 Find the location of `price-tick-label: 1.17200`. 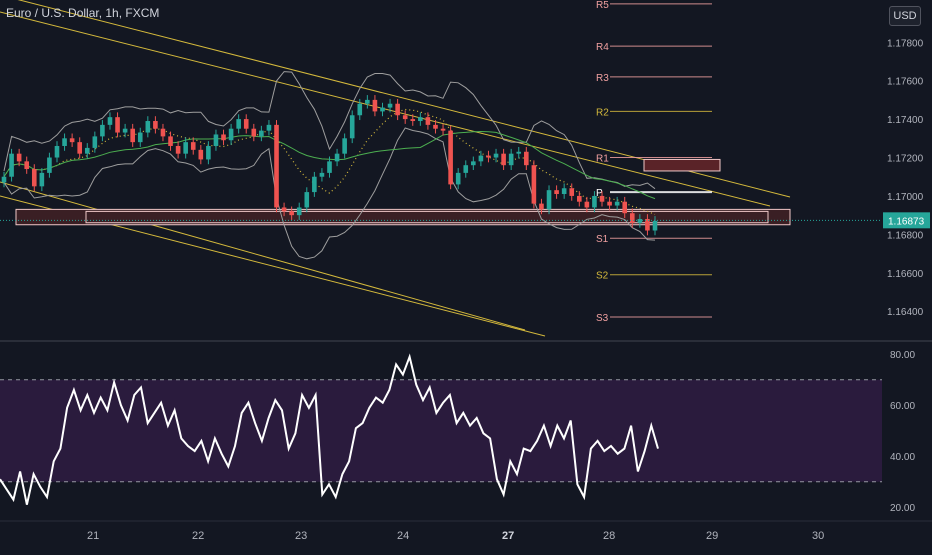

price-tick-label: 1.17200 is located at coordinates (905, 159).